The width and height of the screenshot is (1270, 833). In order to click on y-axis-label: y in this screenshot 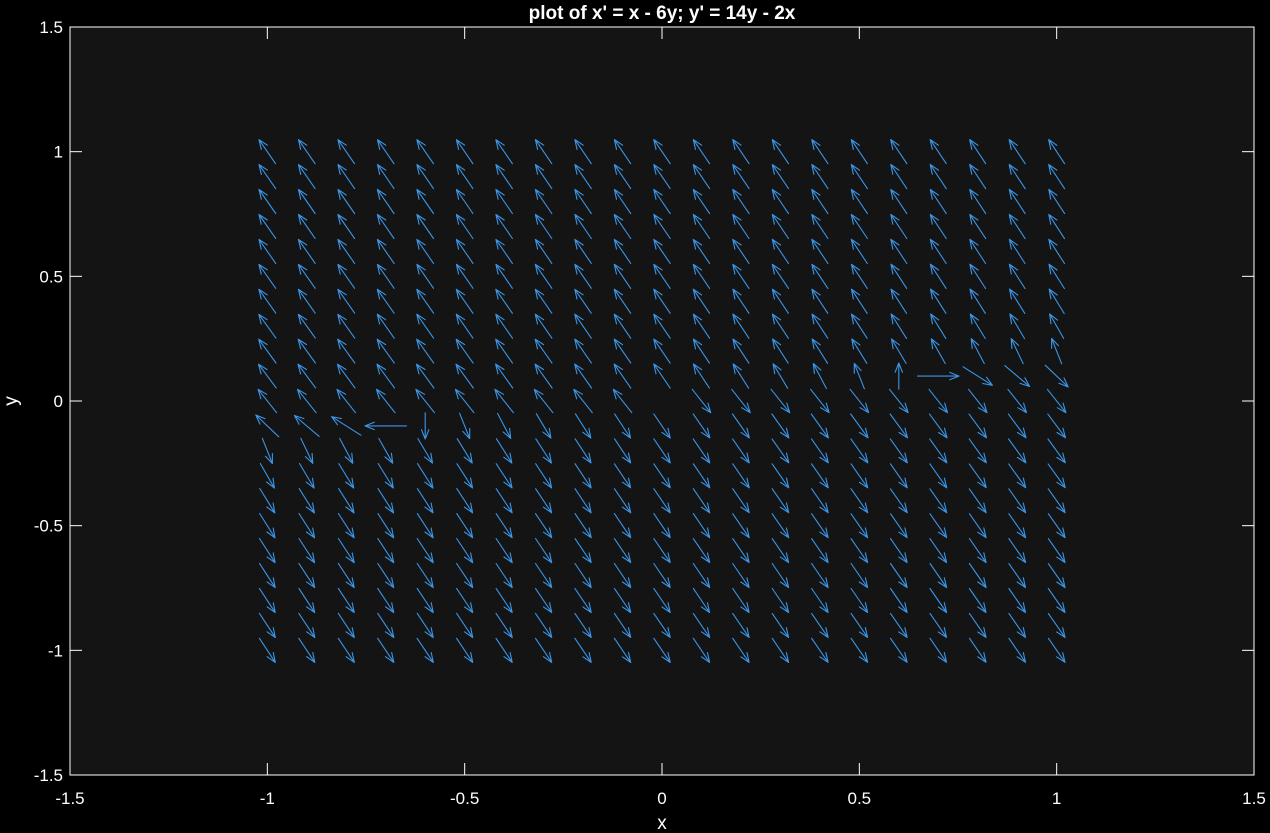, I will do `click(11, 401)`.